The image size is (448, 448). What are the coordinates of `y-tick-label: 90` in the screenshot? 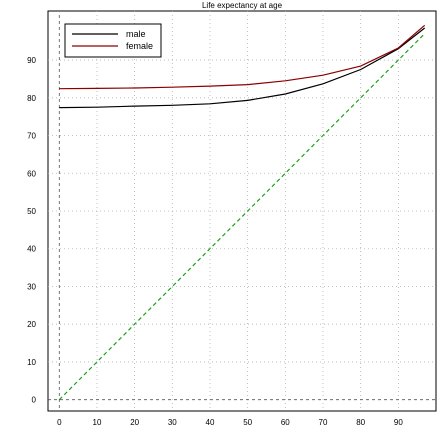 It's located at (31, 60).